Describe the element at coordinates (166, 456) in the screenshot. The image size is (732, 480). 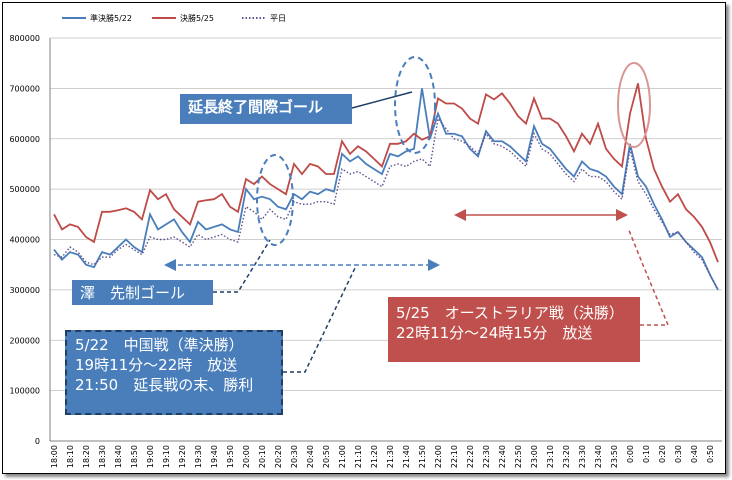
I see `x-tick-label: 19:10` at that location.